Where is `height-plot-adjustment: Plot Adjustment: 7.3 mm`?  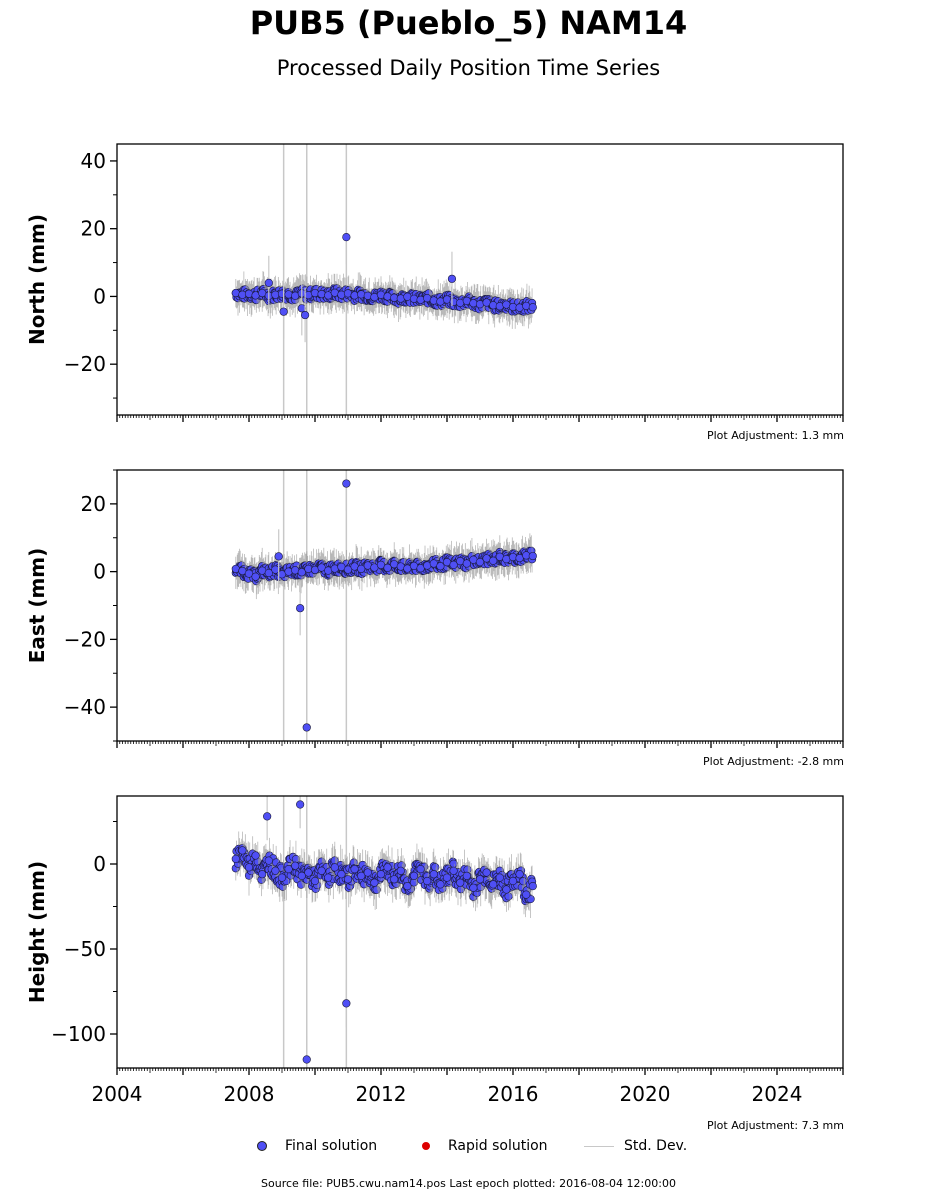
height-plot-adjustment: Plot Adjustment: 7.3 mm is located at coordinates (775, 1125).